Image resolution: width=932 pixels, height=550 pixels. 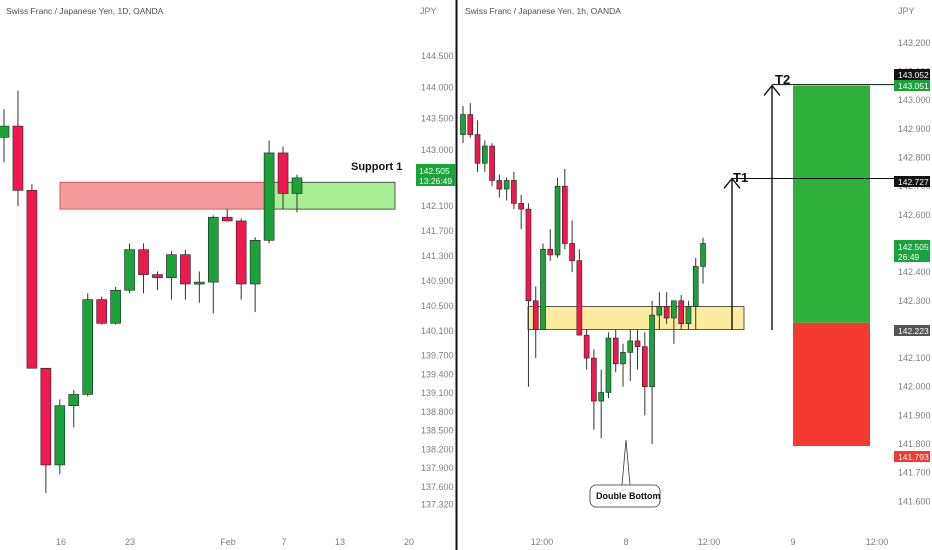 I want to click on double-bottom-callout: Double Bottom, so click(x=625, y=473).